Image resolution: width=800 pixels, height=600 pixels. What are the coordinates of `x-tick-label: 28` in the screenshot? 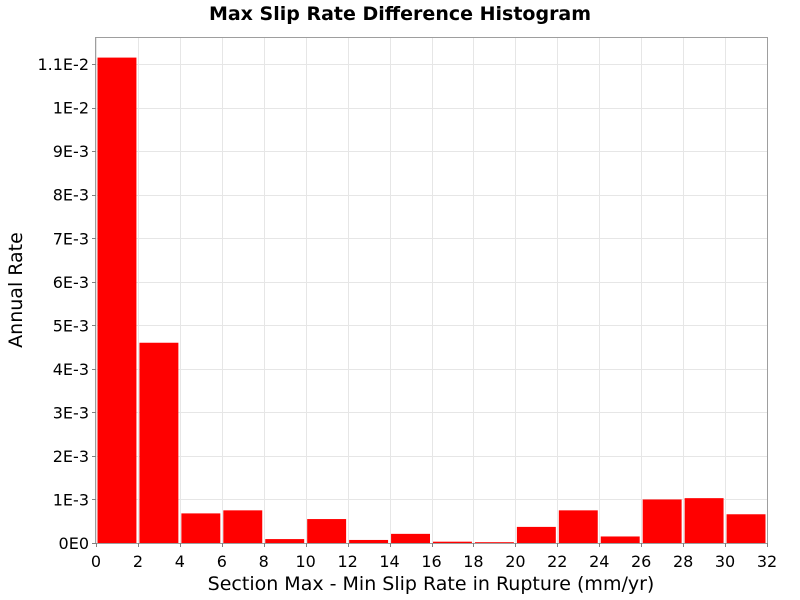 It's located at (683, 561).